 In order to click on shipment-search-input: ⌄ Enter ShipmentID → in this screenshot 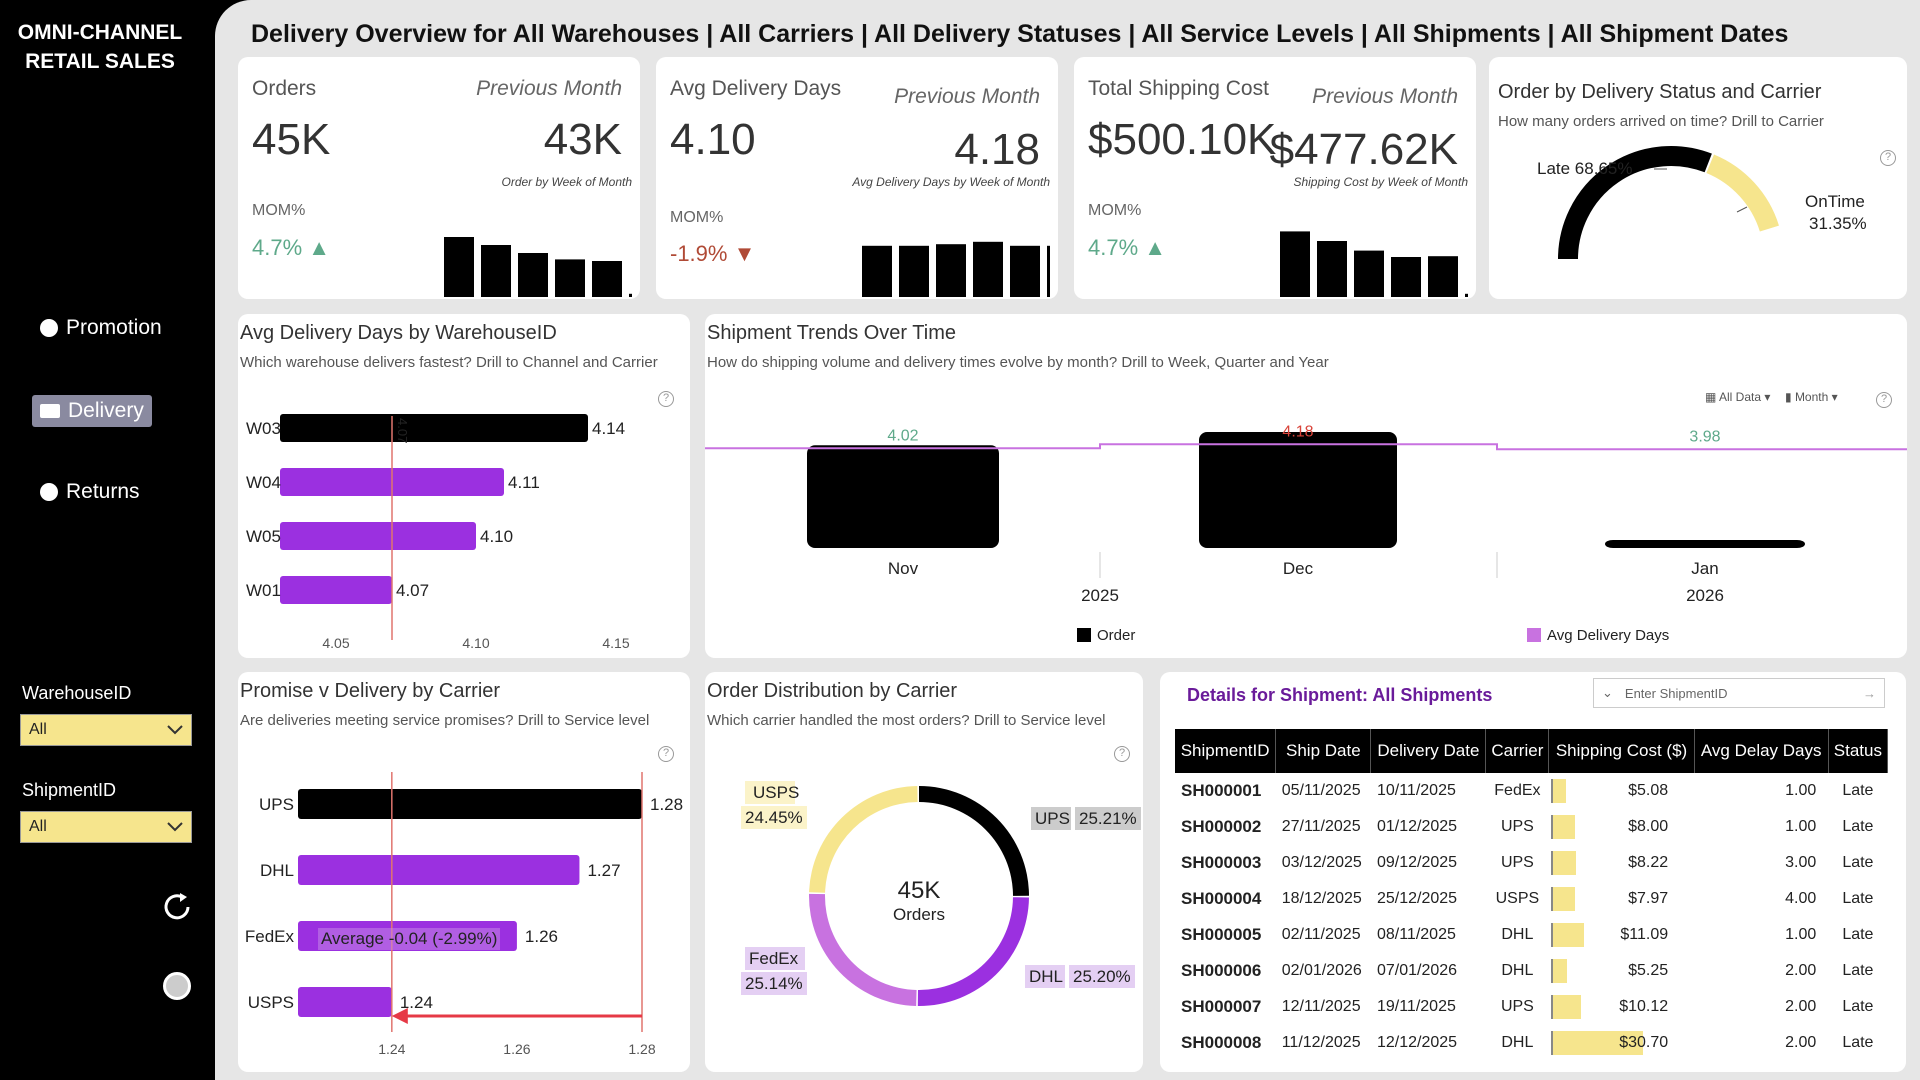, I will do `click(1739, 693)`.